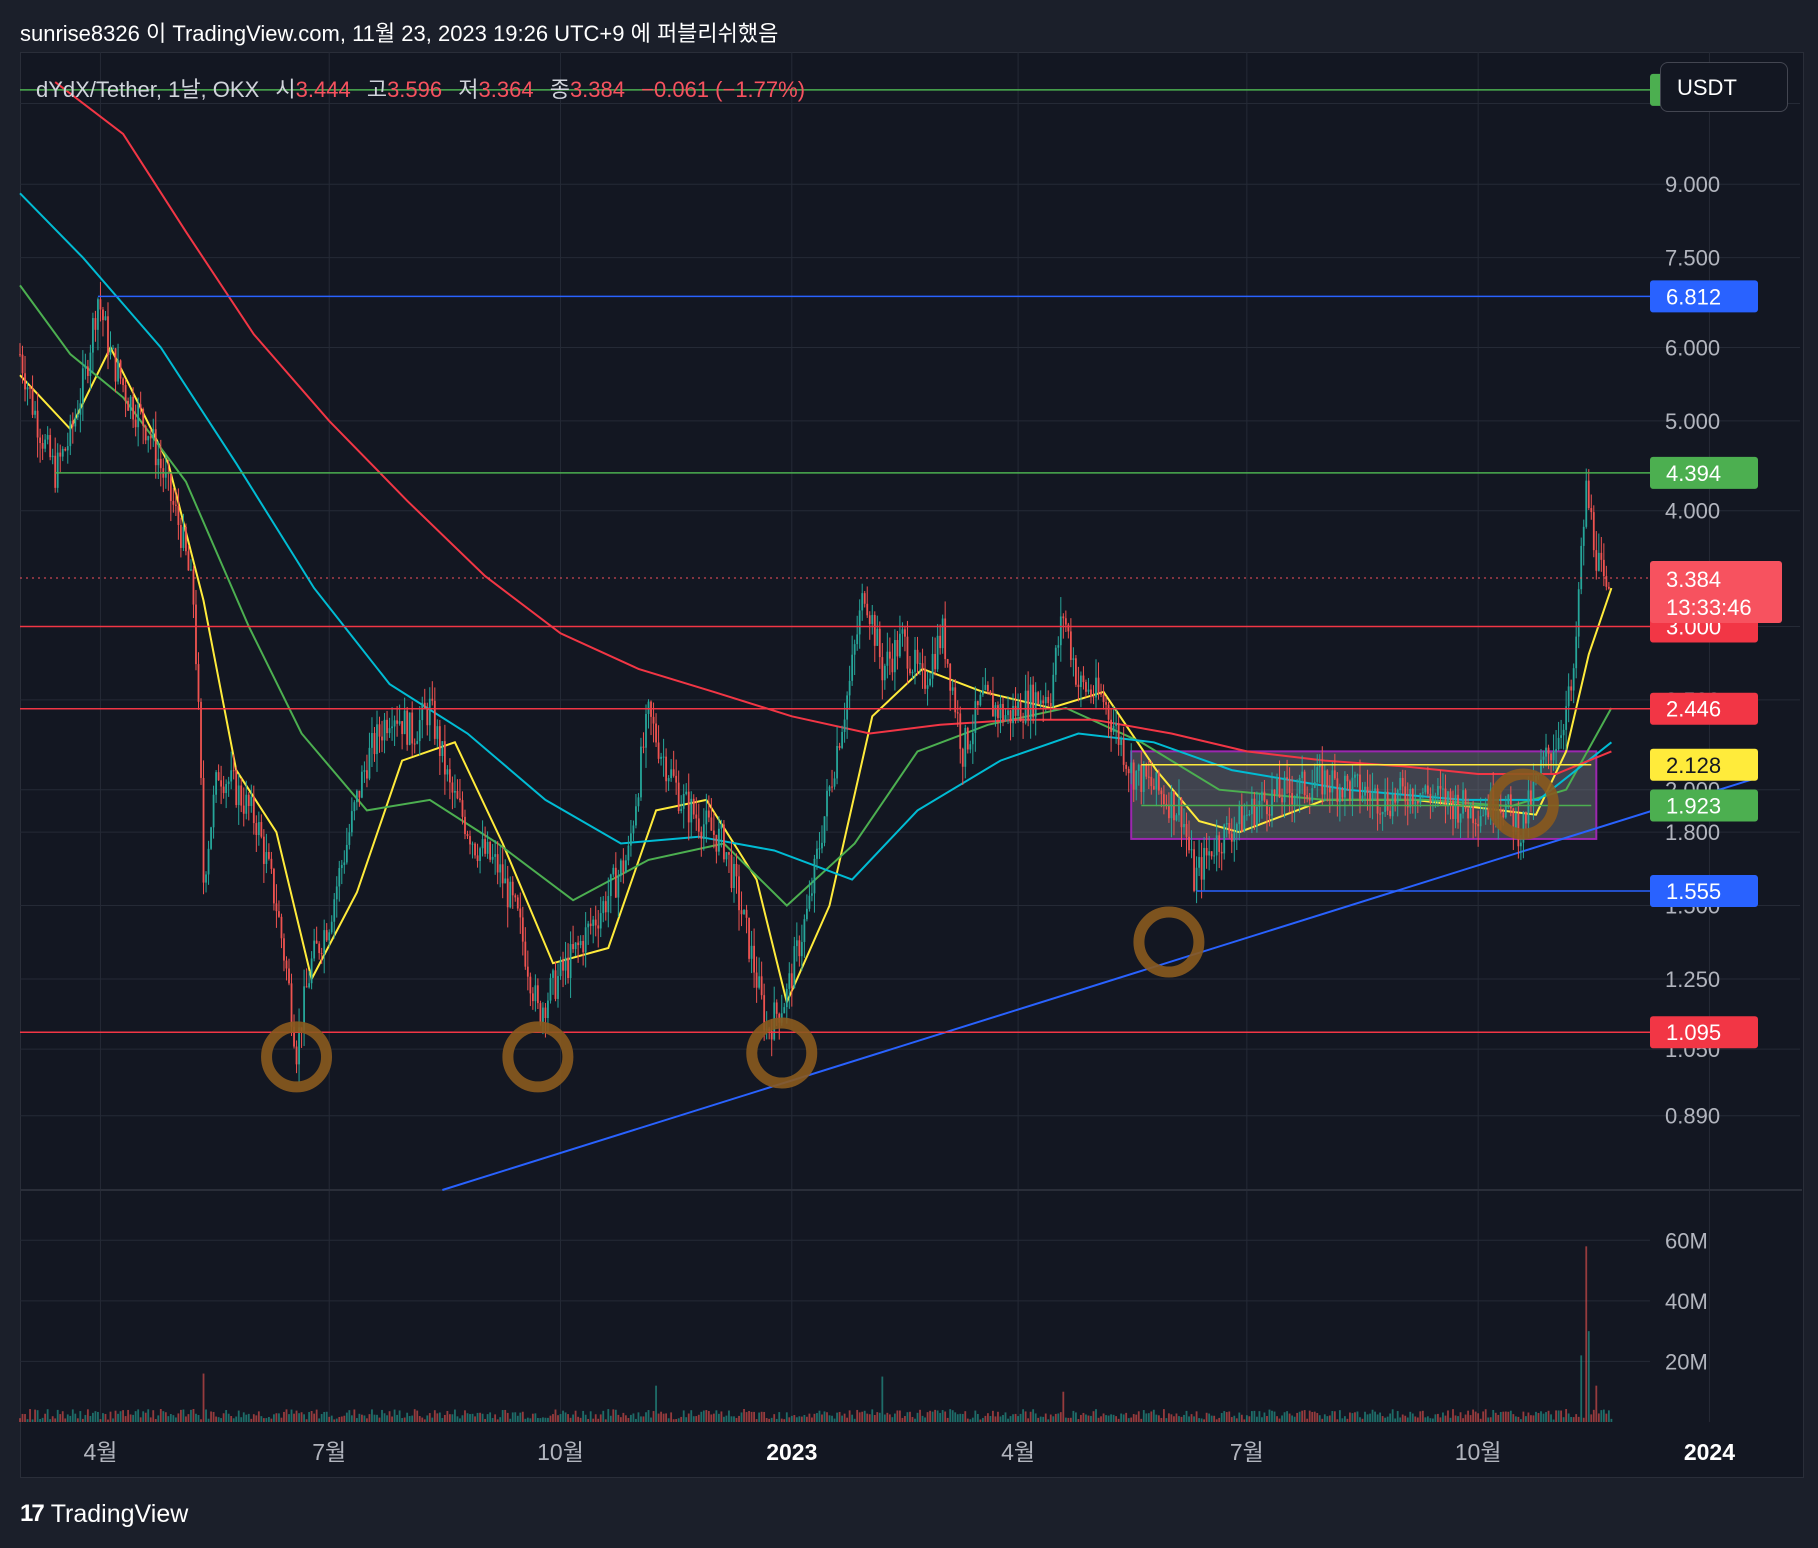  Describe the element at coordinates (1523, 804) in the screenshot. I see `highlight-circle` at that location.